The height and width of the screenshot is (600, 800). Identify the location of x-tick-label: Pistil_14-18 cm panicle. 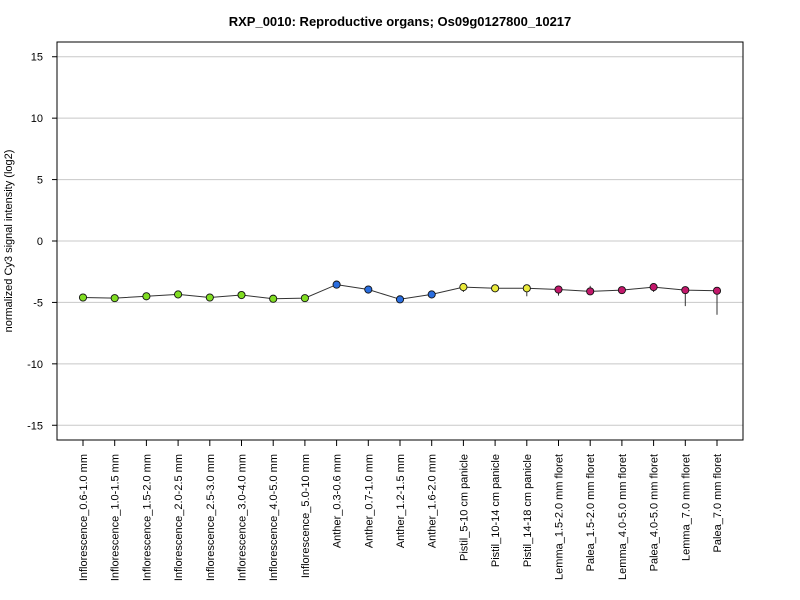
(528, 510).